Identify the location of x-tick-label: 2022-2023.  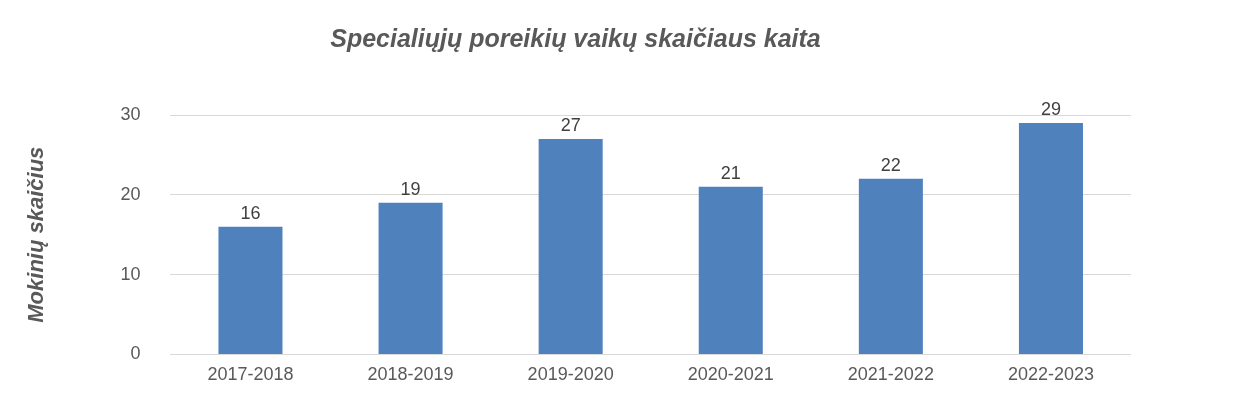
(1050, 374).